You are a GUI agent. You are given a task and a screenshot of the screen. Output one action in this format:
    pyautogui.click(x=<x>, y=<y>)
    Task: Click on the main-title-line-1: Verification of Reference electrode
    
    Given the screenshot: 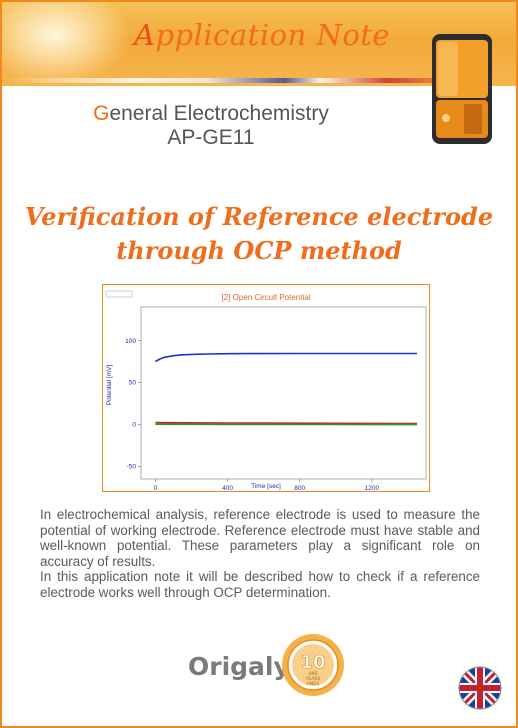 What is the action you would take?
    pyautogui.click(x=259, y=216)
    